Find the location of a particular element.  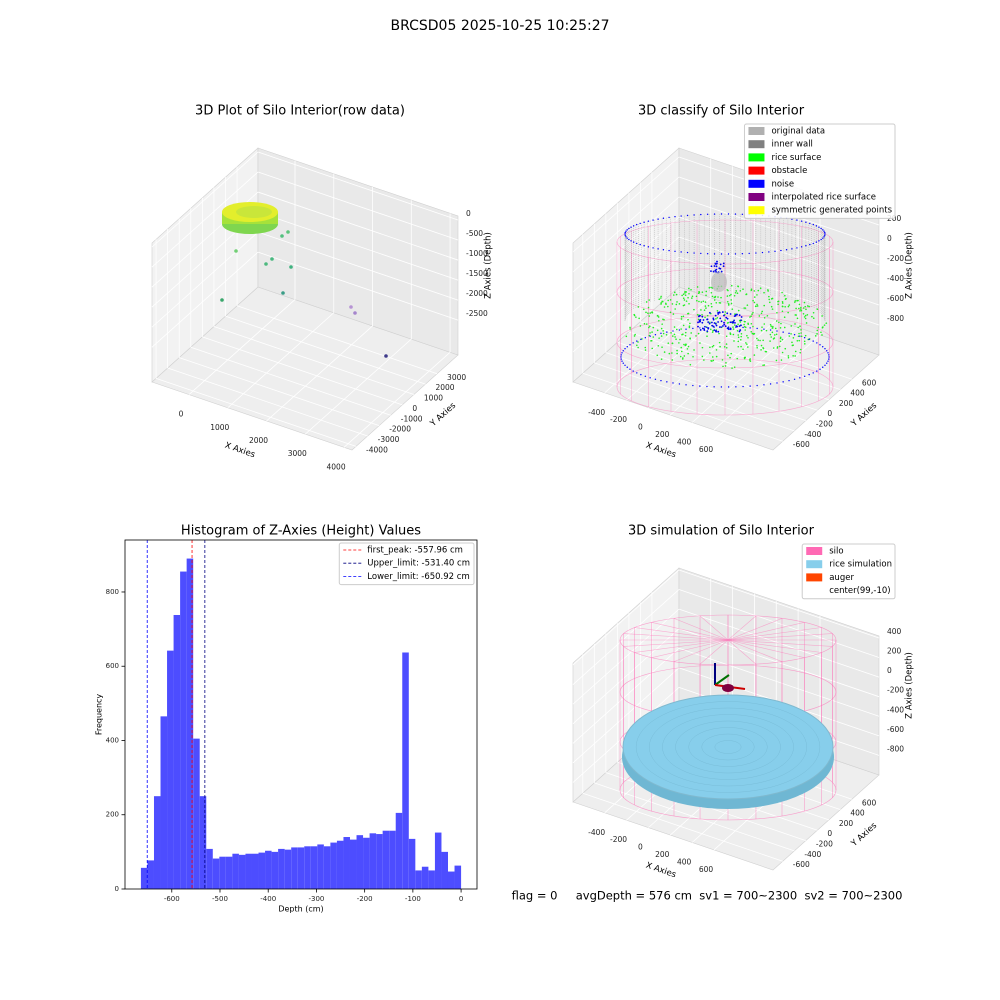

x-tick-label: 2000 is located at coordinates (258, 440).